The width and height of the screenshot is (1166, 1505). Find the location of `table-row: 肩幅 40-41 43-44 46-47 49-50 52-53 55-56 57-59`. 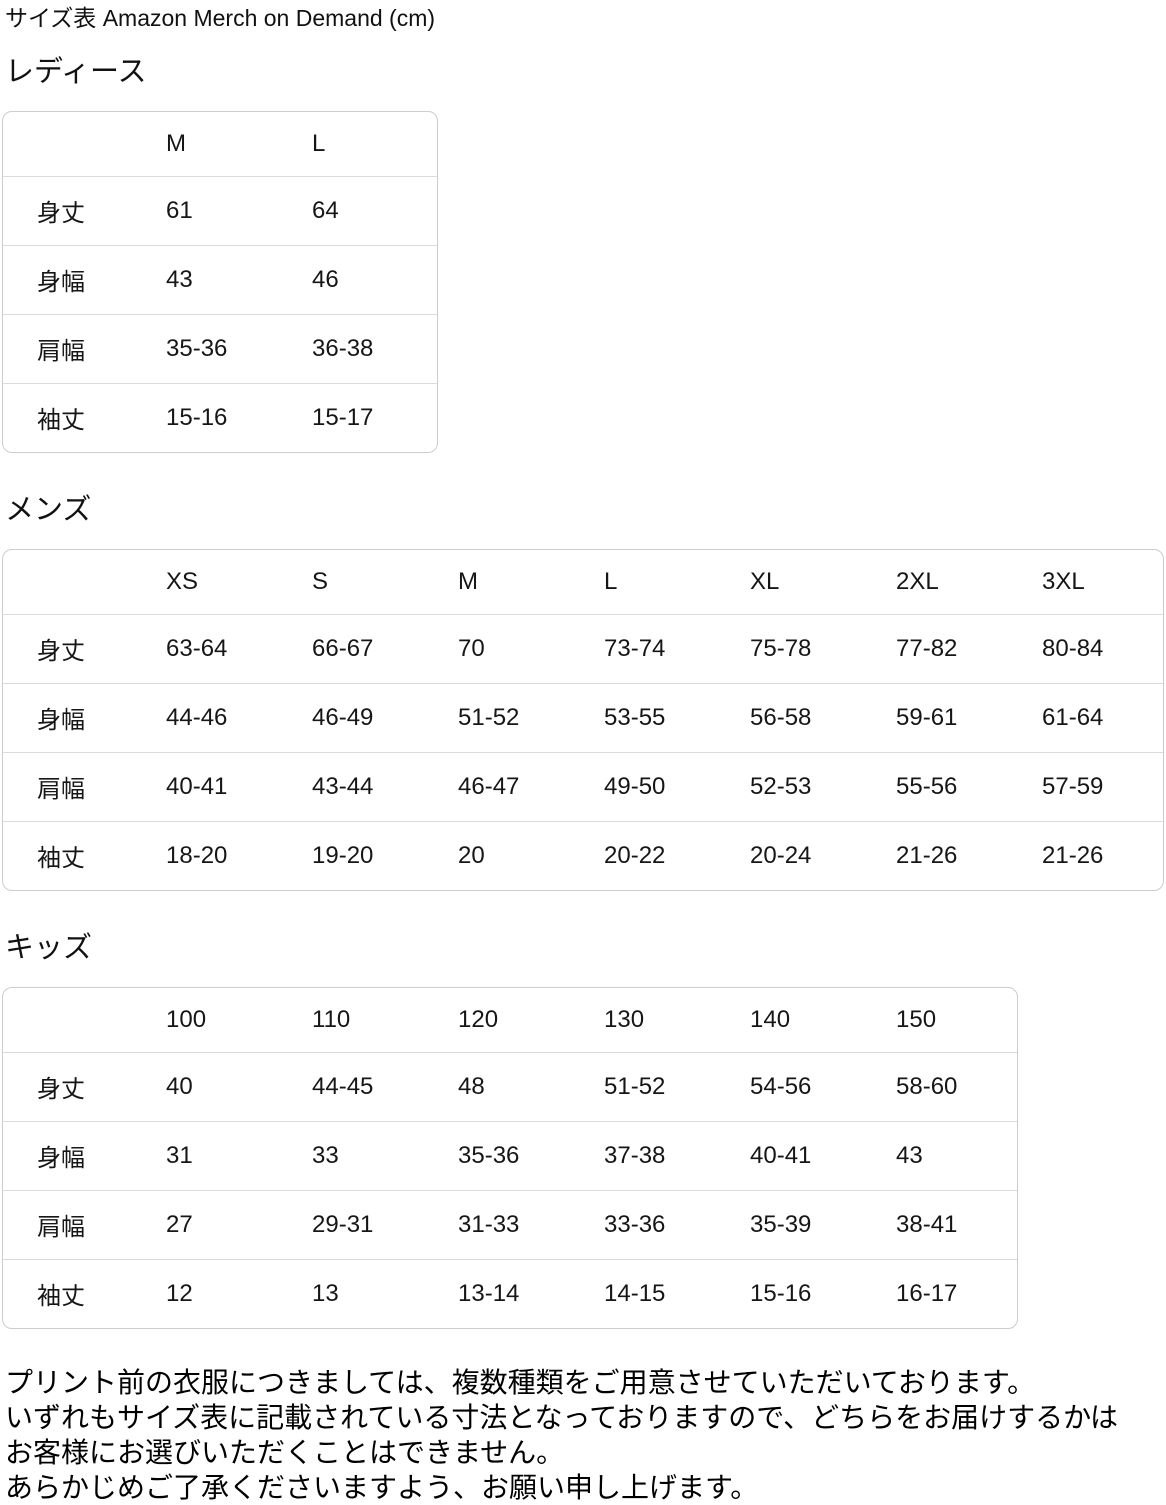

table-row: 肩幅 40-41 43-44 46-47 49-50 52-53 55-56 57-59 is located at coordinates (583, 786).